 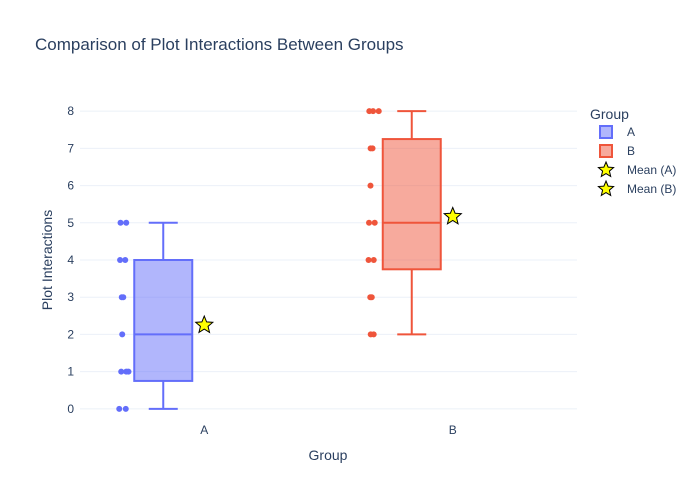 What do you see at coordinates (651, 170) in the screenshot?
I see `legend-label: Mean (A)` at bounding box center [651, 170].